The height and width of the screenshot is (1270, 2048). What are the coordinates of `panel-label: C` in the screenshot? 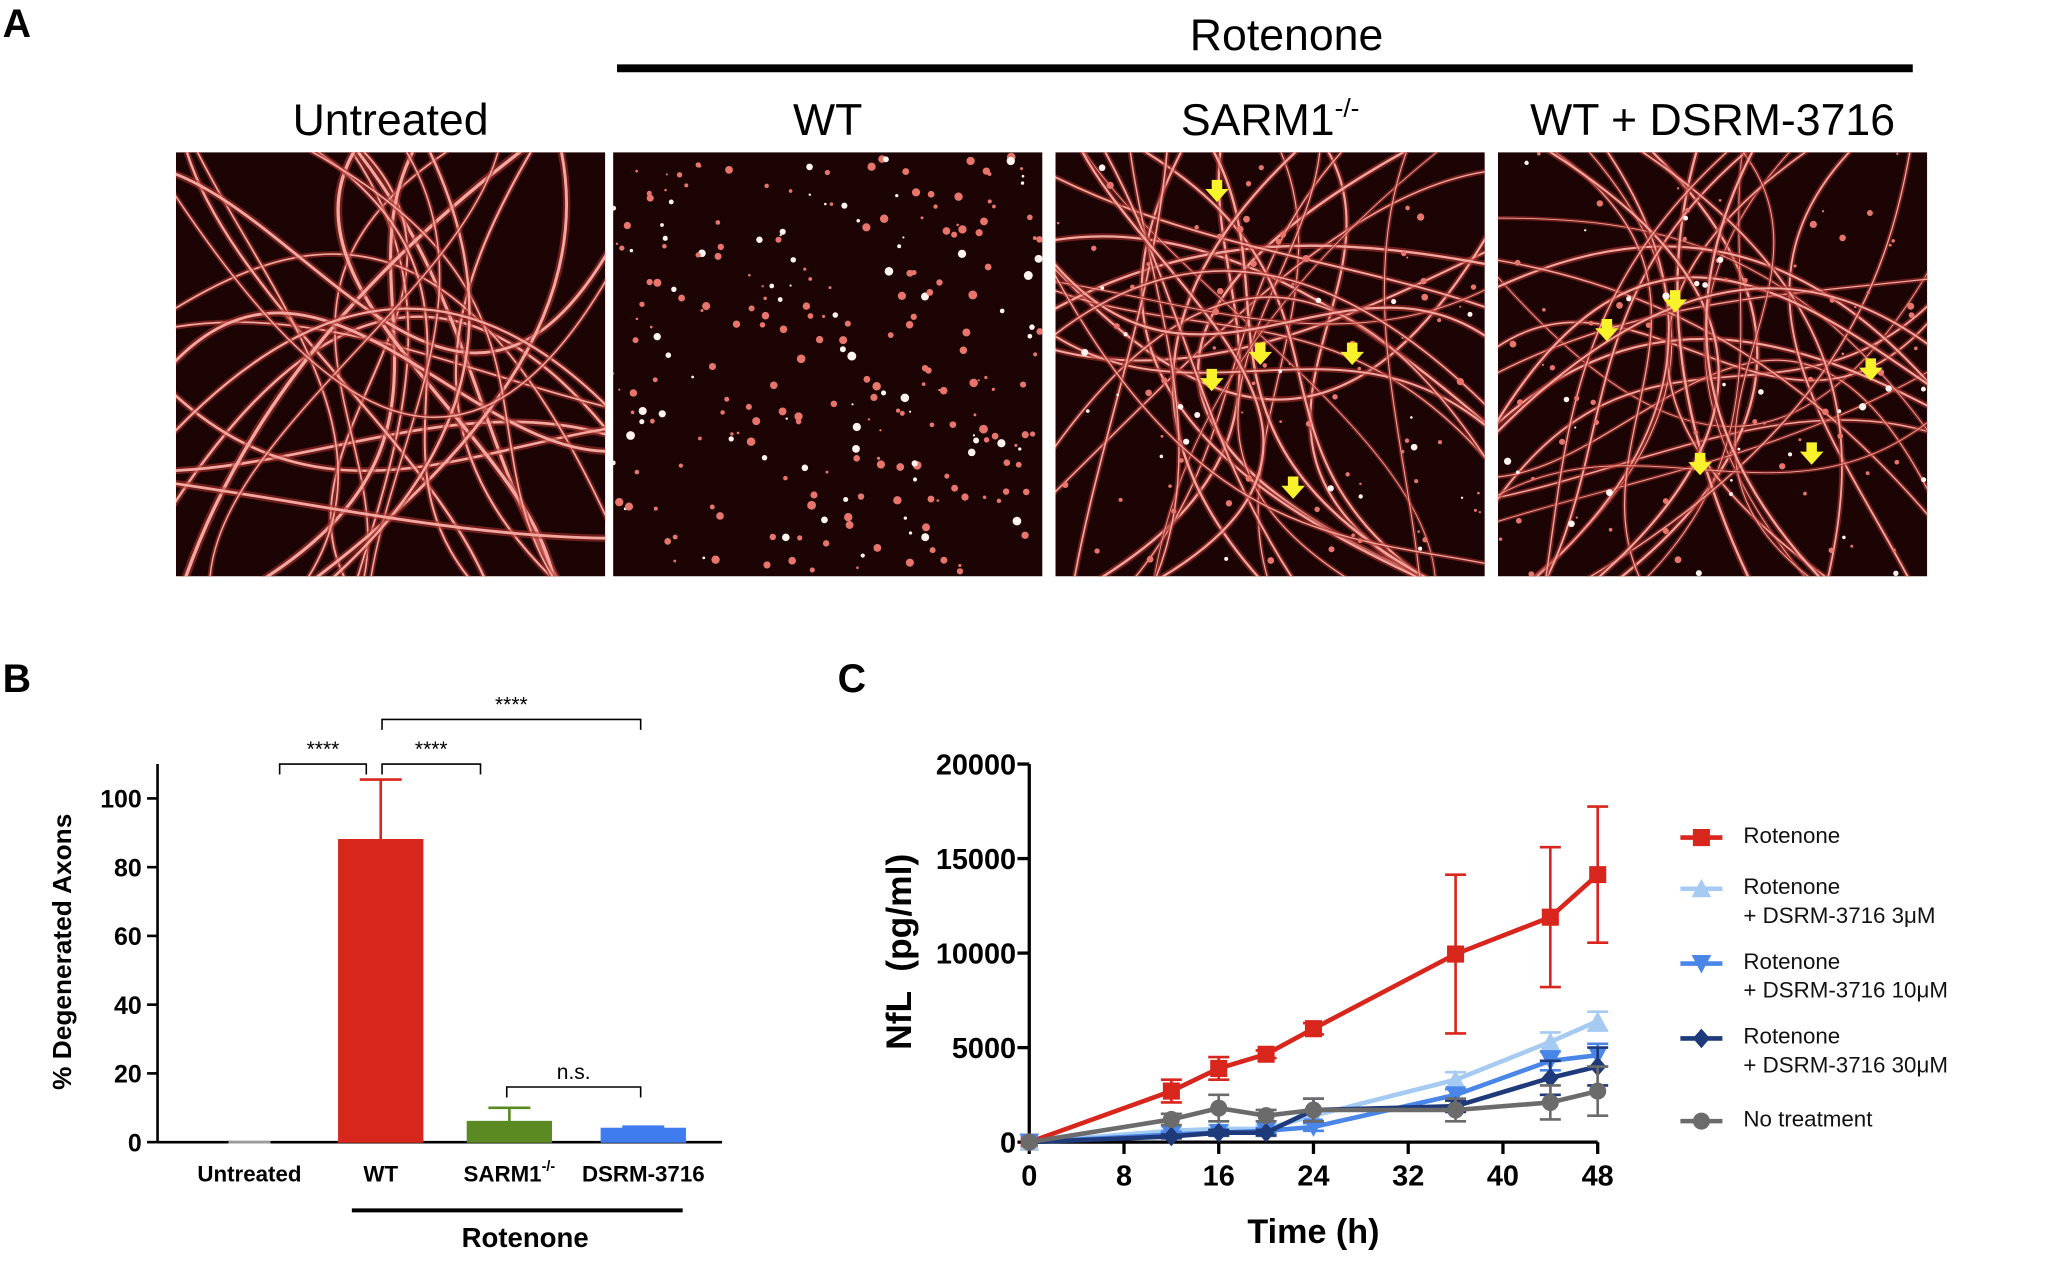 It's located at (852, 679).